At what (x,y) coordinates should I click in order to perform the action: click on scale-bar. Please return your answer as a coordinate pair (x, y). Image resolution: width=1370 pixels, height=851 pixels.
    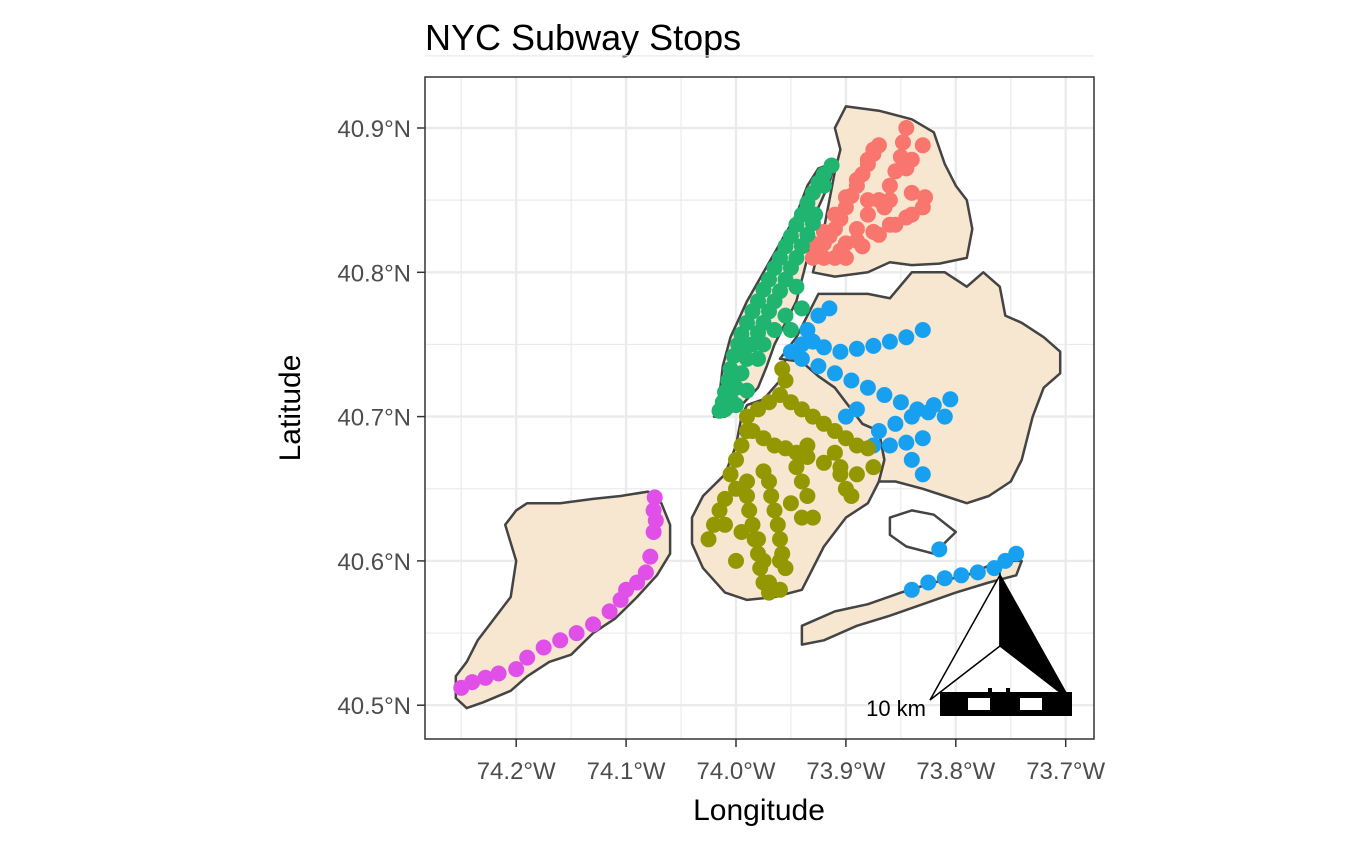
    Looking at the image, I should click on (1006, 702).